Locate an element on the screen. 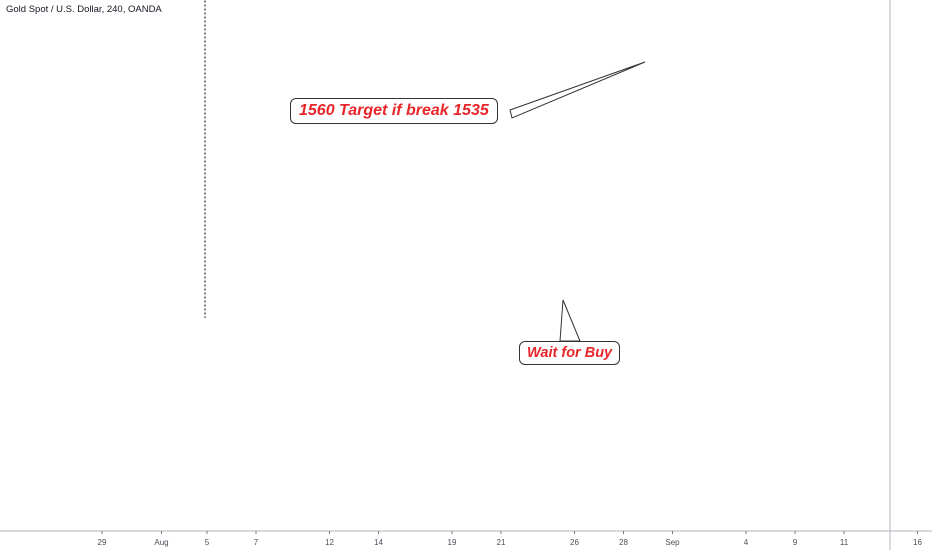 Image resolution: width=932 pixels, height=555 pixels. annotation-target: 1560 Target if break 1535 is located at coordinates (394, 111).